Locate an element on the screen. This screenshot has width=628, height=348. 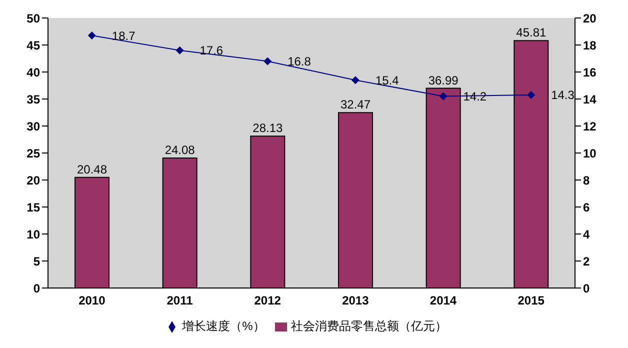
y-tick-label: 20 is located at coordinates (33, 180).